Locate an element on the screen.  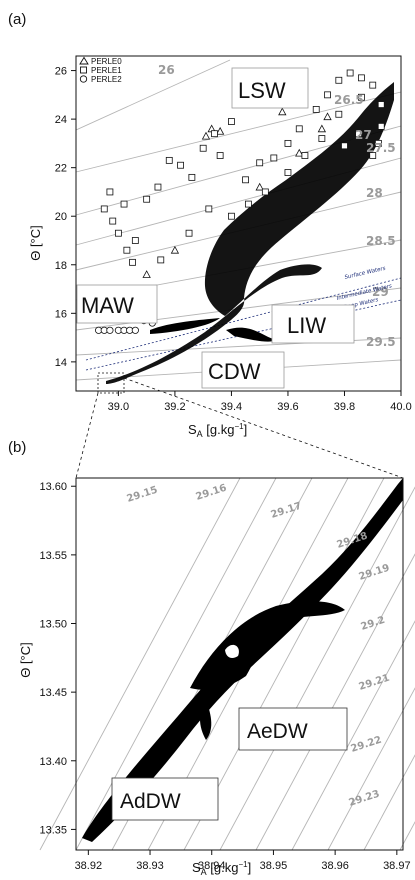
x-tick-label-b: 38.95 is located at coordinates (274, 866).